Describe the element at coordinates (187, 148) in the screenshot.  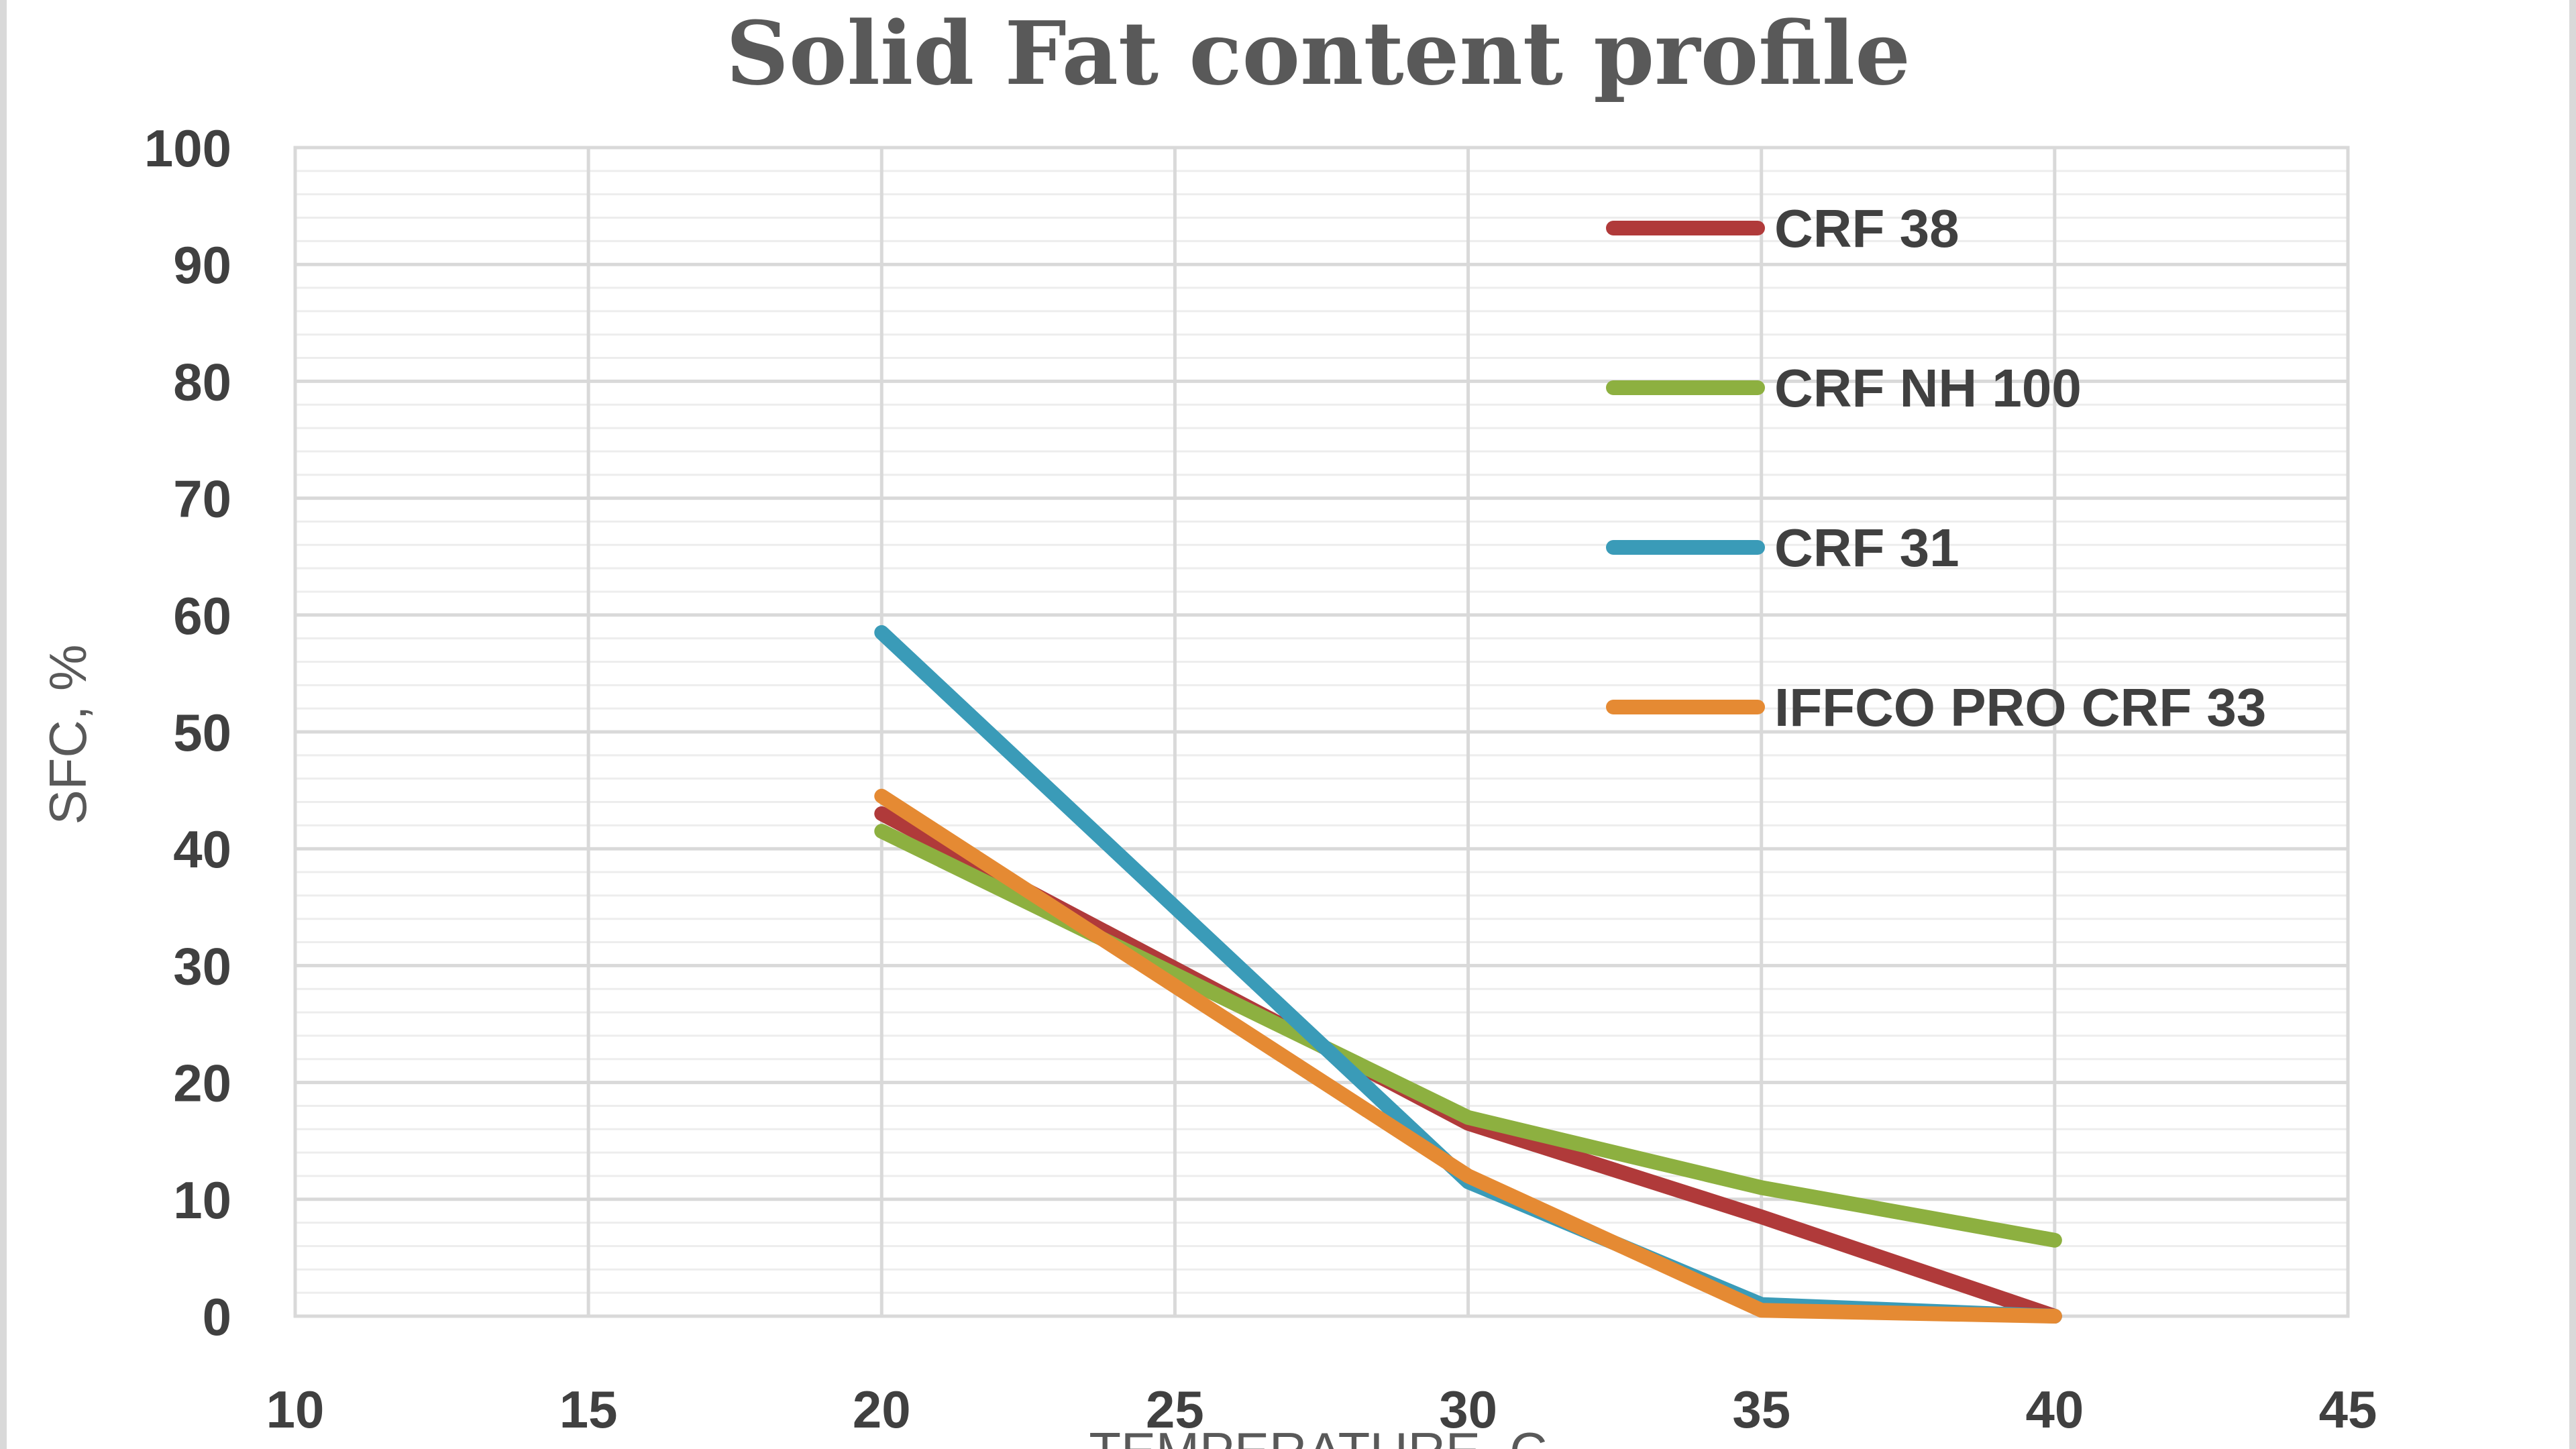
I see `y-tick-label: 100` at that location.